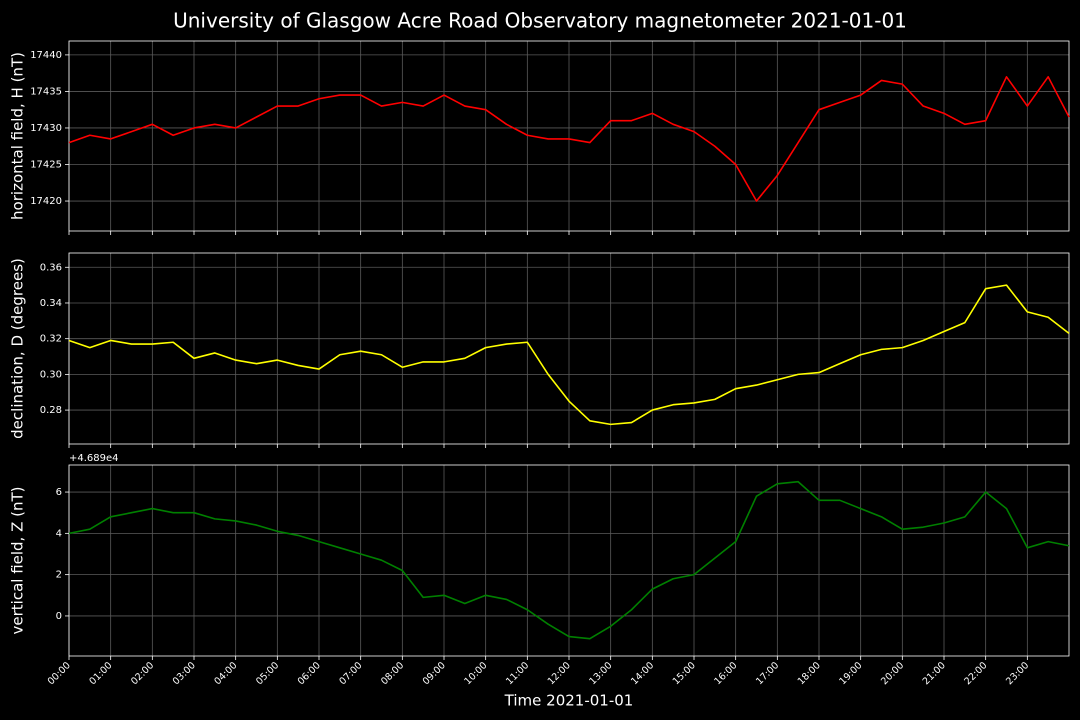 The height and width of the screenshot is (720, 1080). Describe the element at coordinates (51, 410) in the screenshot. I see `y-tick-label: 0.28` at that location.